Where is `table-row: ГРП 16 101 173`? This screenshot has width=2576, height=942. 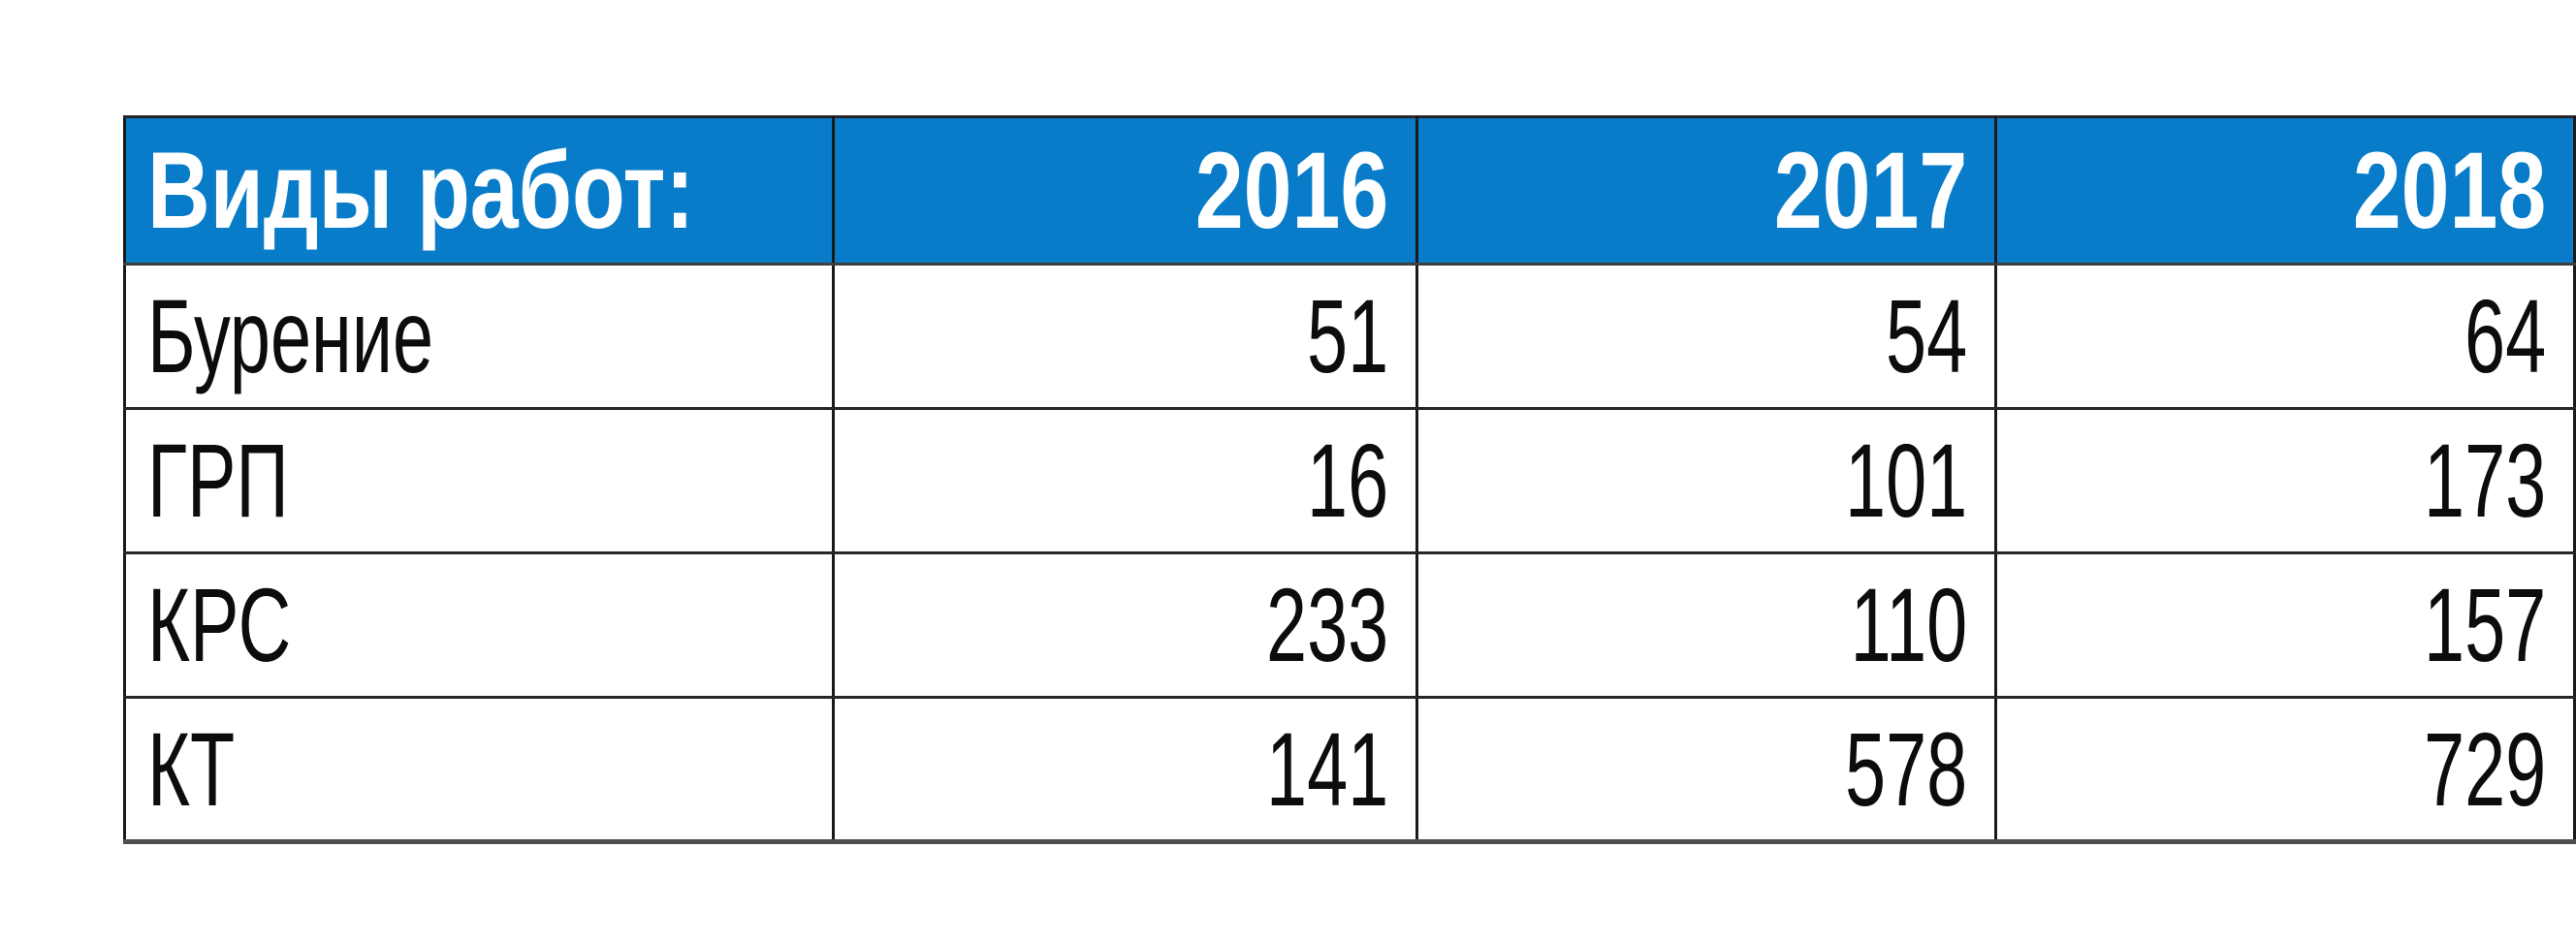 table-row: ГРП 16 101 173 is located at coordinates (1349, 481).